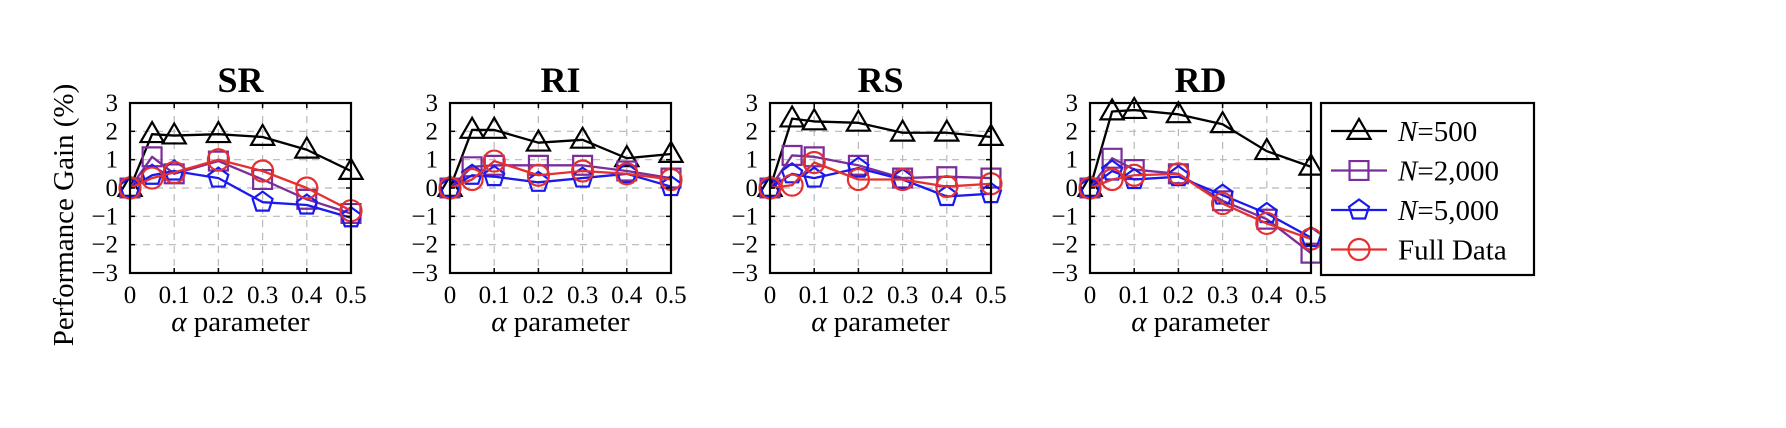 The image size is (1786, 428). Describe the element at coordinates (1427, 189) in the screenshot. I see `legend: N=500 N=2,000 N=5,000 Full Data` at that location.